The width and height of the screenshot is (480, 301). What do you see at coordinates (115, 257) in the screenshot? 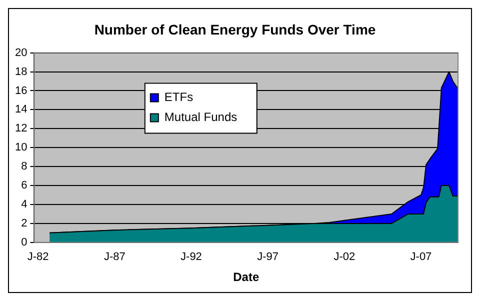
I see `x-tick-label: J-87` at bounding box center [115, 257].